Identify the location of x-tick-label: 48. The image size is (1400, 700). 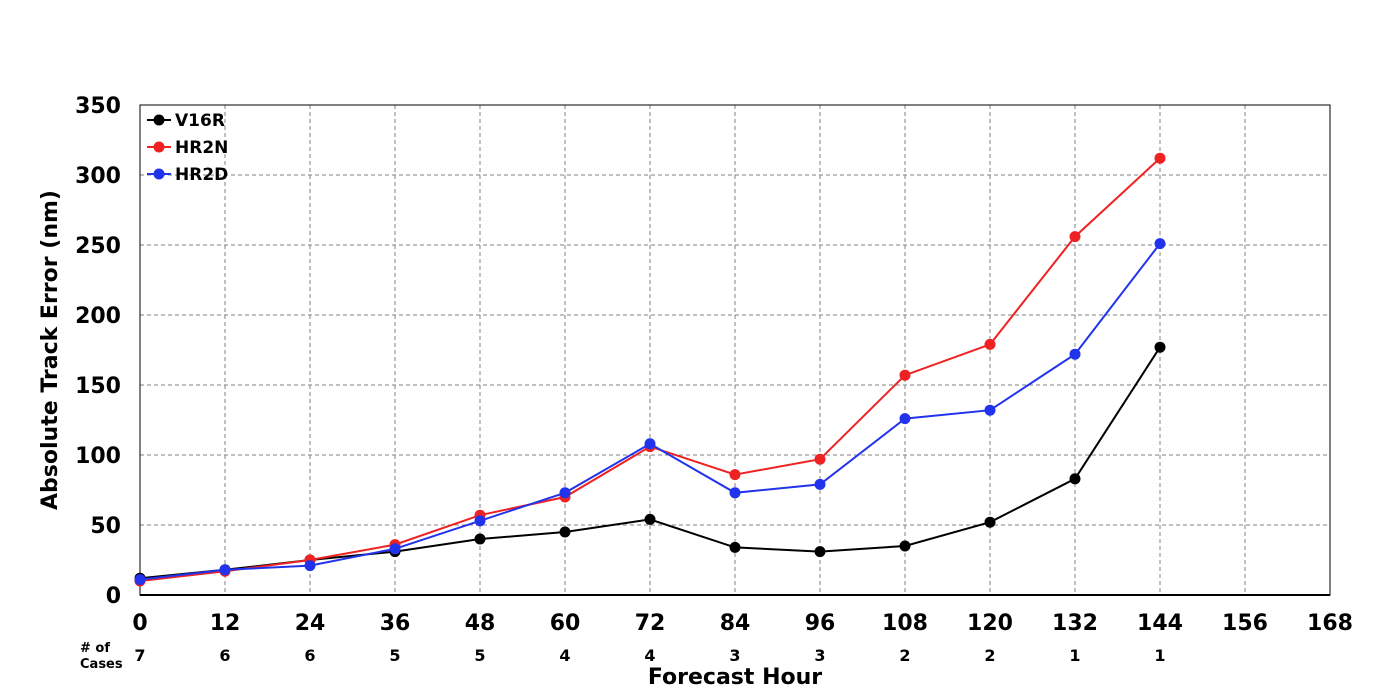
(480, 623).